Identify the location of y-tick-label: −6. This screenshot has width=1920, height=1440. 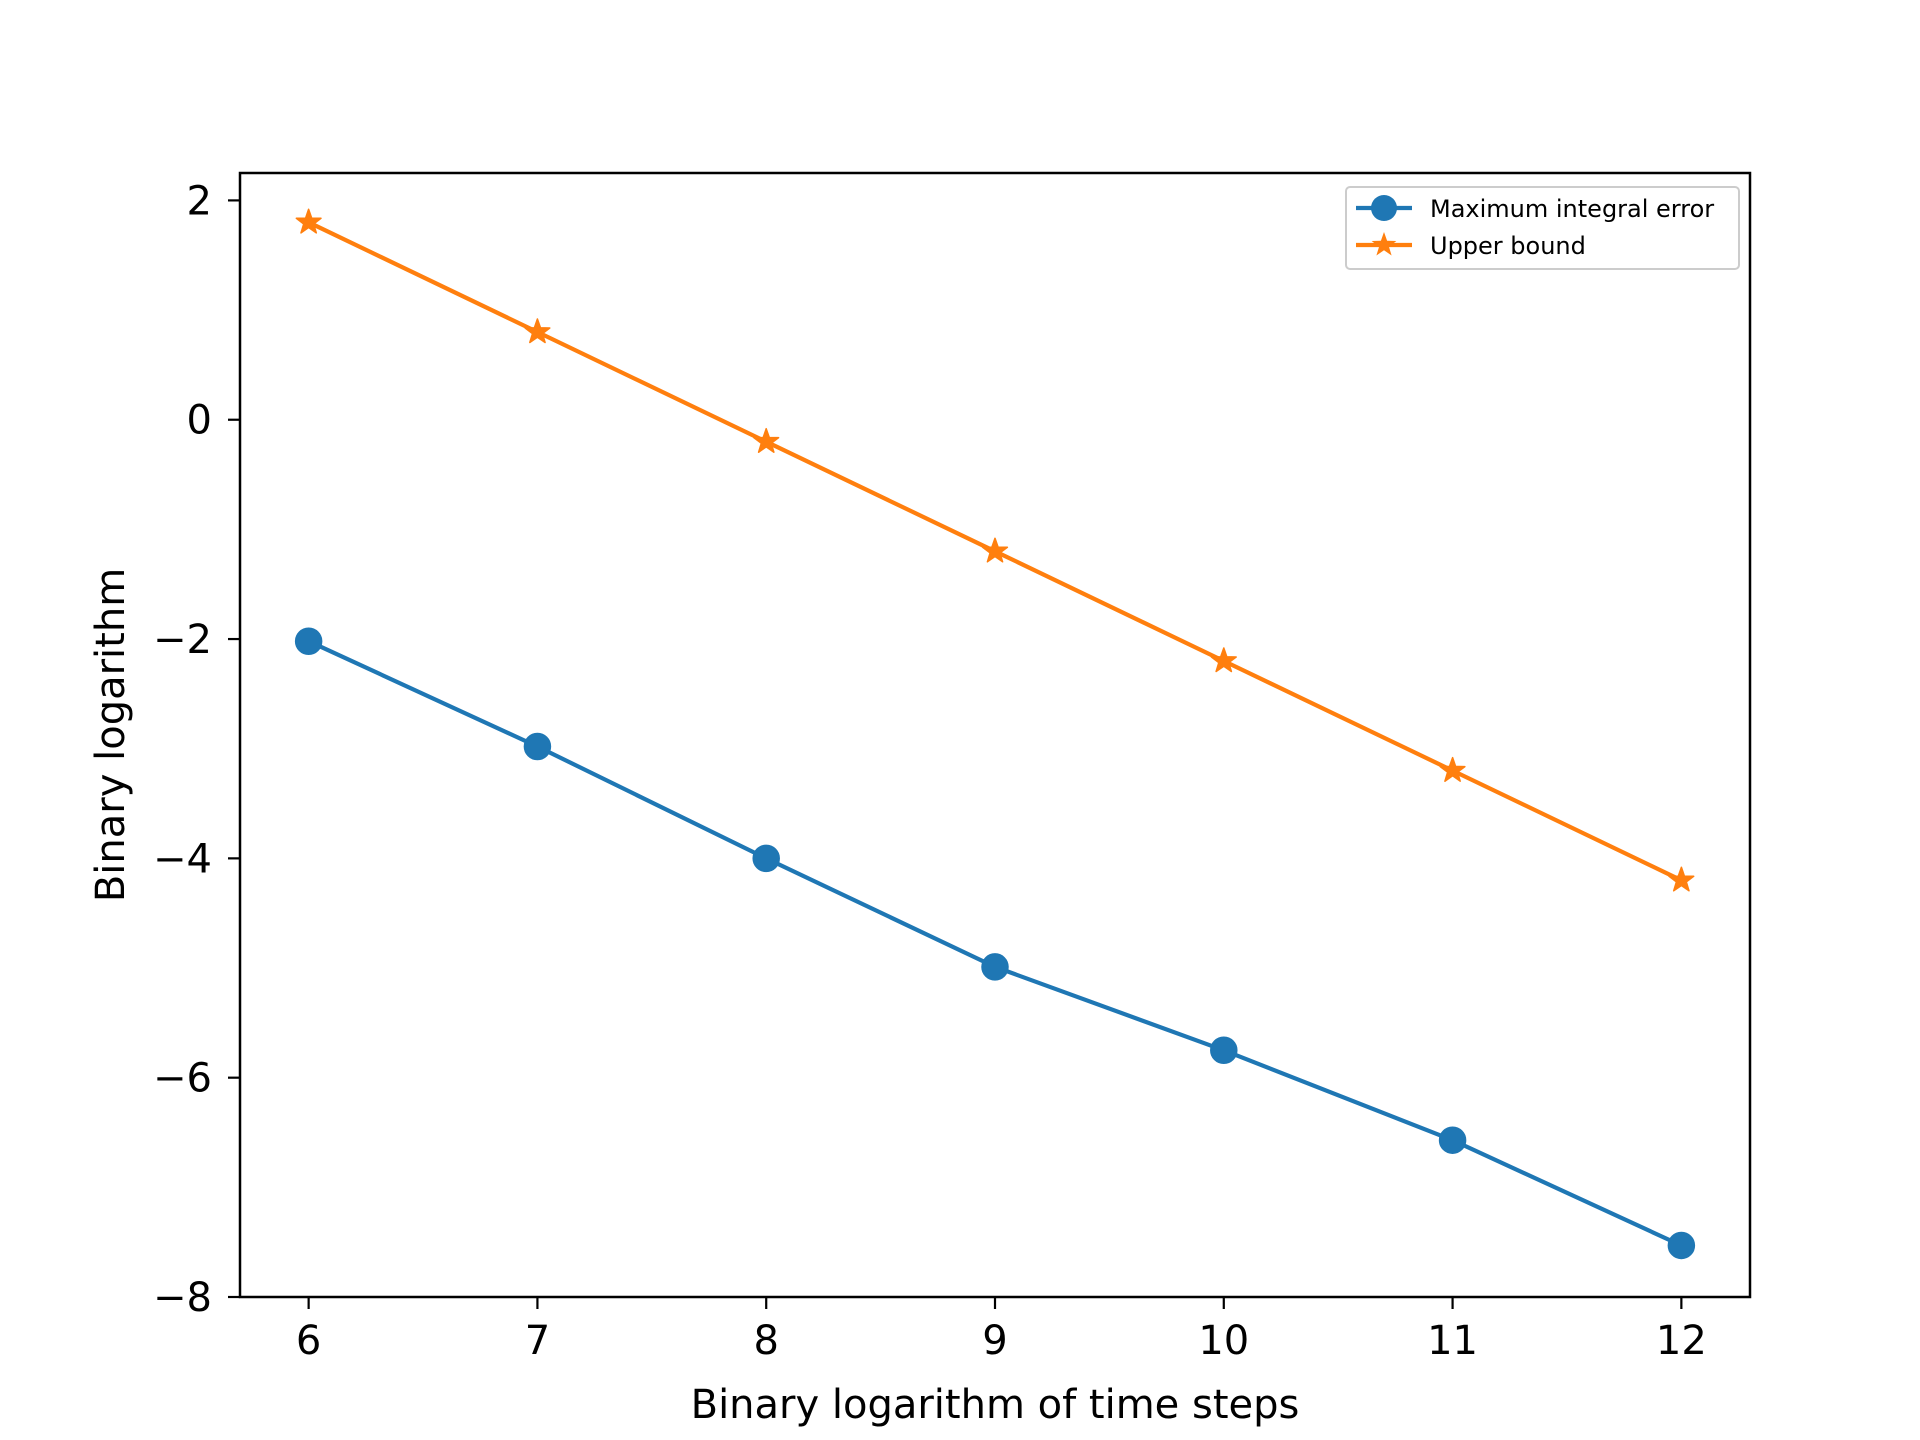
(182, 1079).